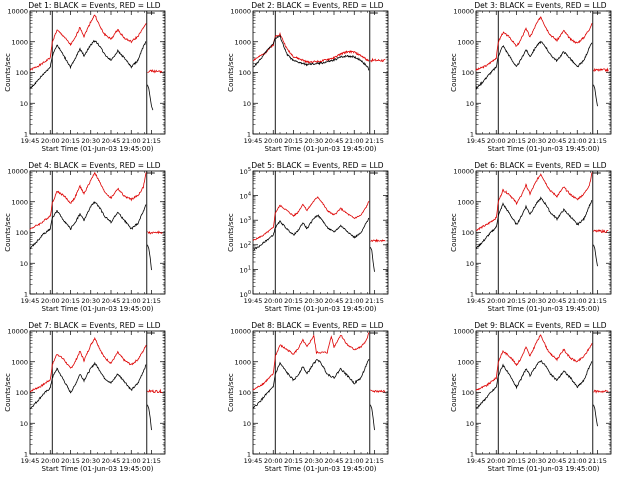 The image size is (640, 480). What do you see at coordinates (317, 325) in the screenshot?
I see `panel-title: Det 8: BLACK = Events, RED = LLD` at bounding box center [317, 325].